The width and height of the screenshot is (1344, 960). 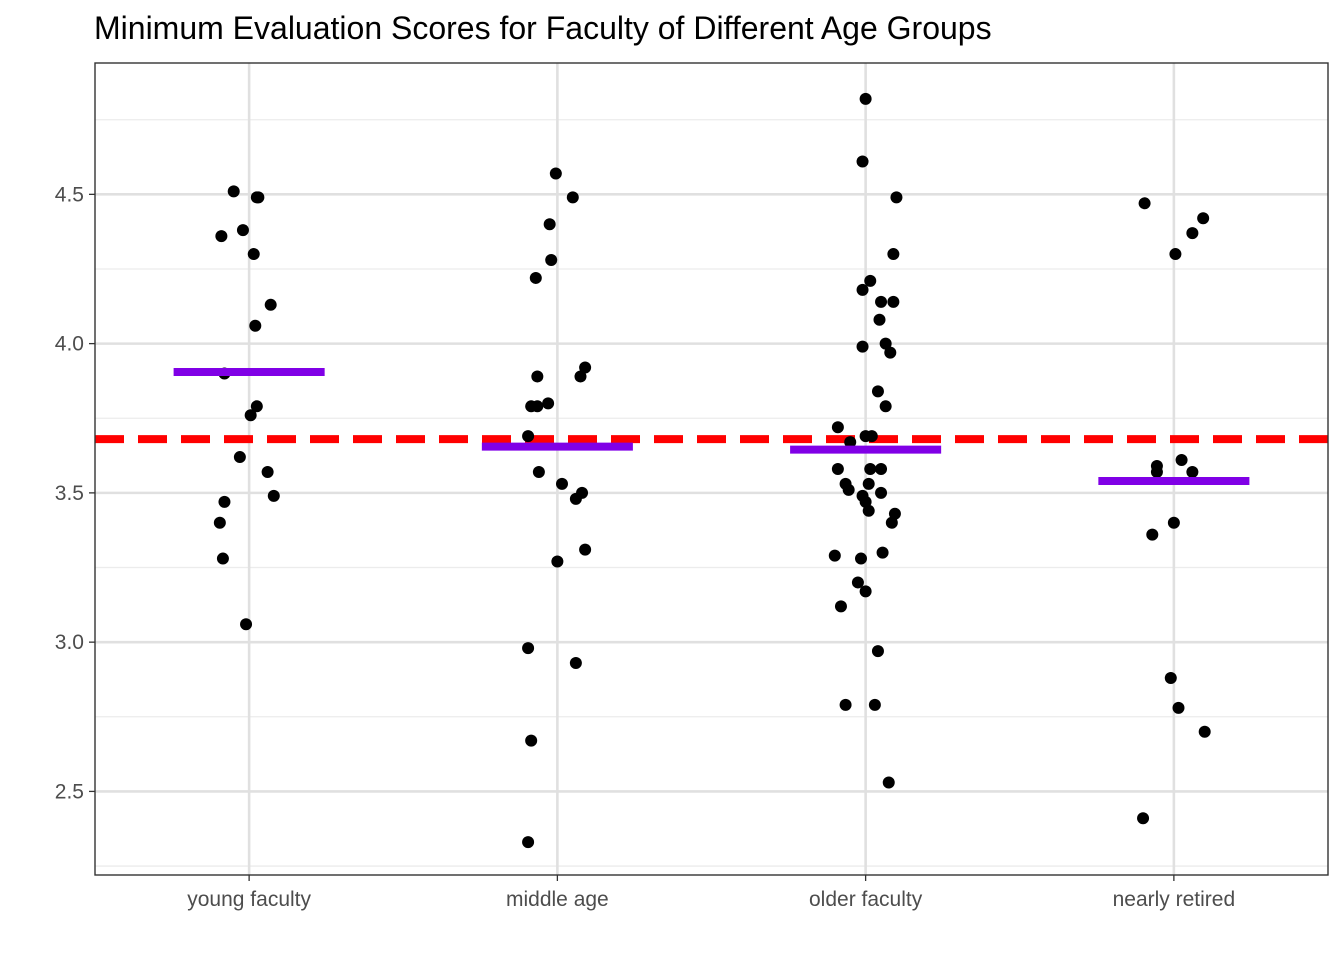 What do you see at coordinates (249, 899) in the screenshot?
I see `x-tick-label-young-faculty: young faculty` at bounding box center [249, 899].